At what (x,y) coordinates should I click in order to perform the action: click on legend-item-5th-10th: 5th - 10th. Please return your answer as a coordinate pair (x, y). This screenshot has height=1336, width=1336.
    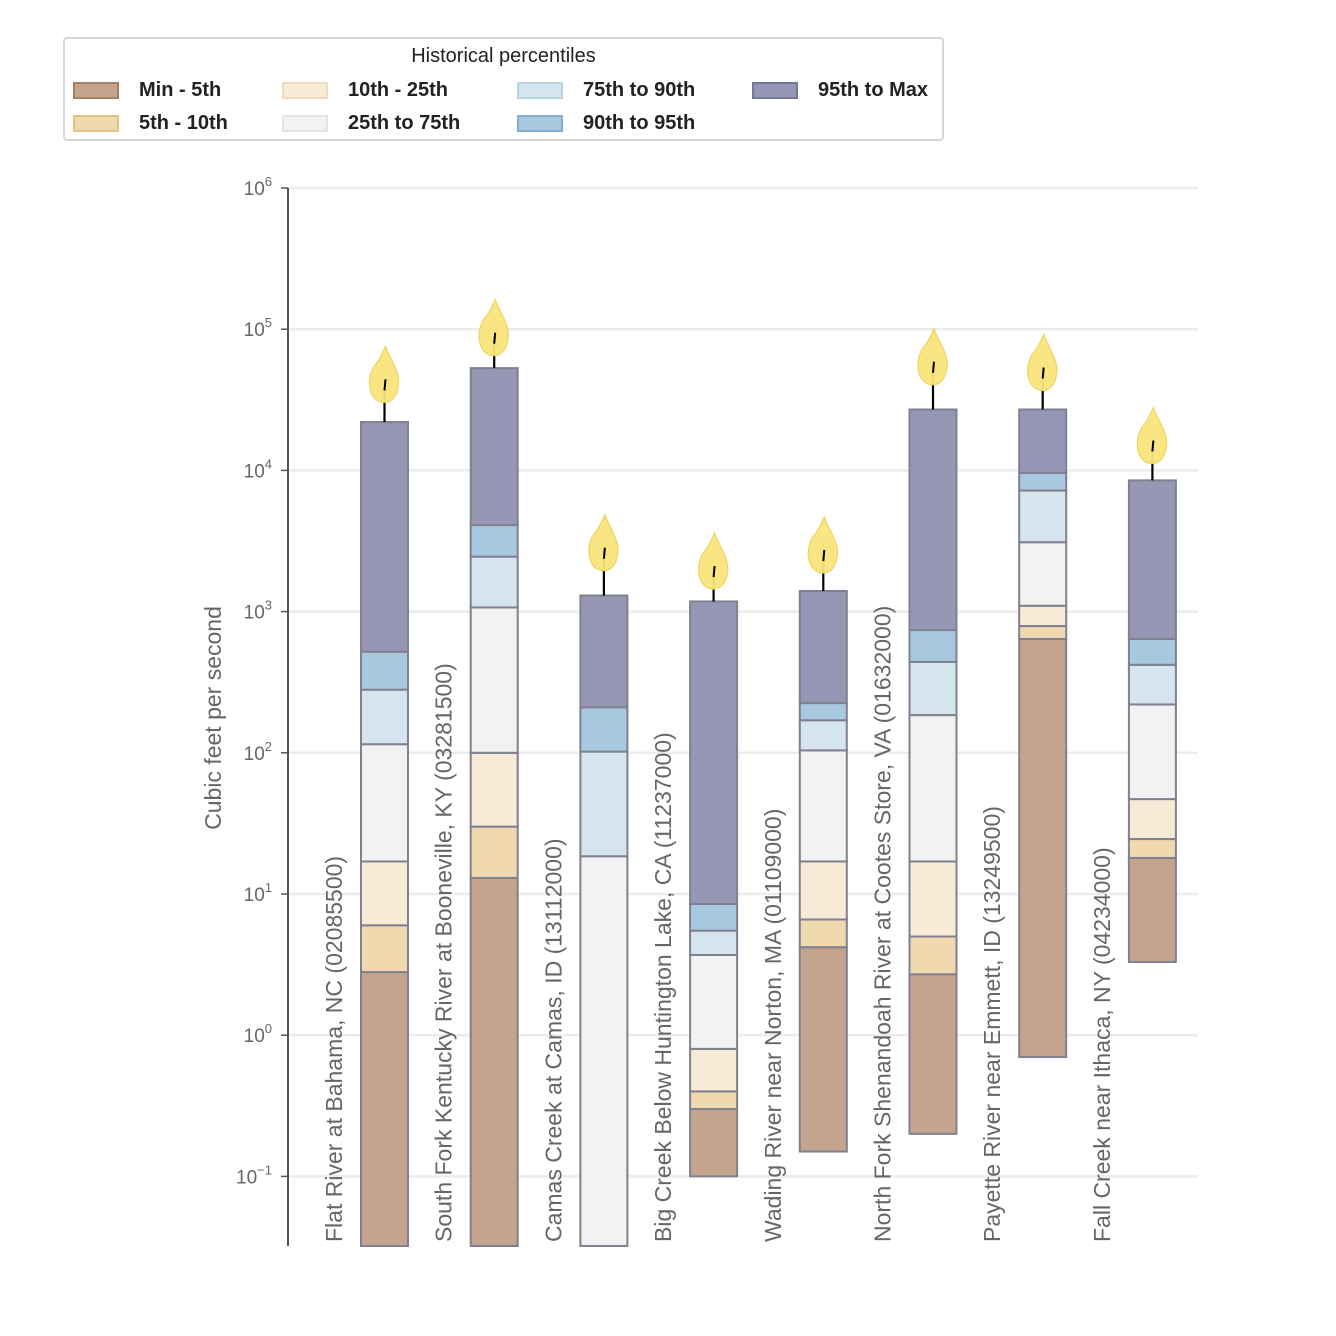
    Looking at the image, I should click on (150, 123).